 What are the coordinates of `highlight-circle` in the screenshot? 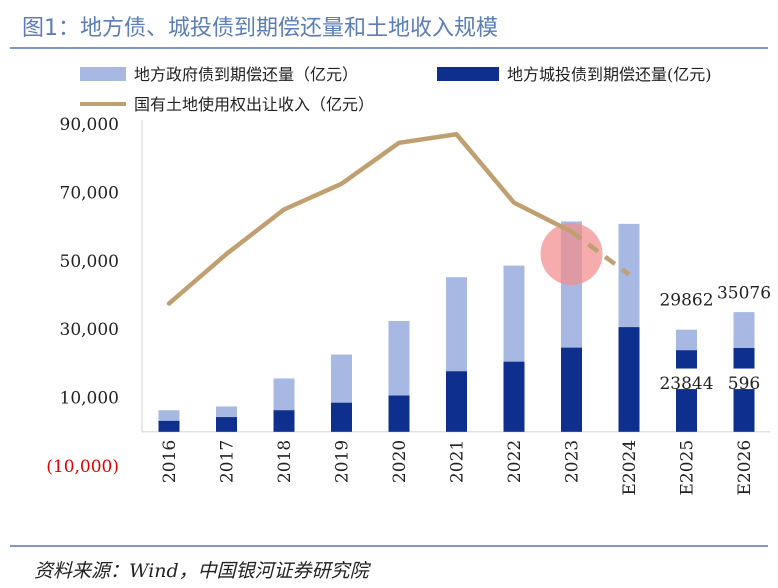 It's located at (571, 253).